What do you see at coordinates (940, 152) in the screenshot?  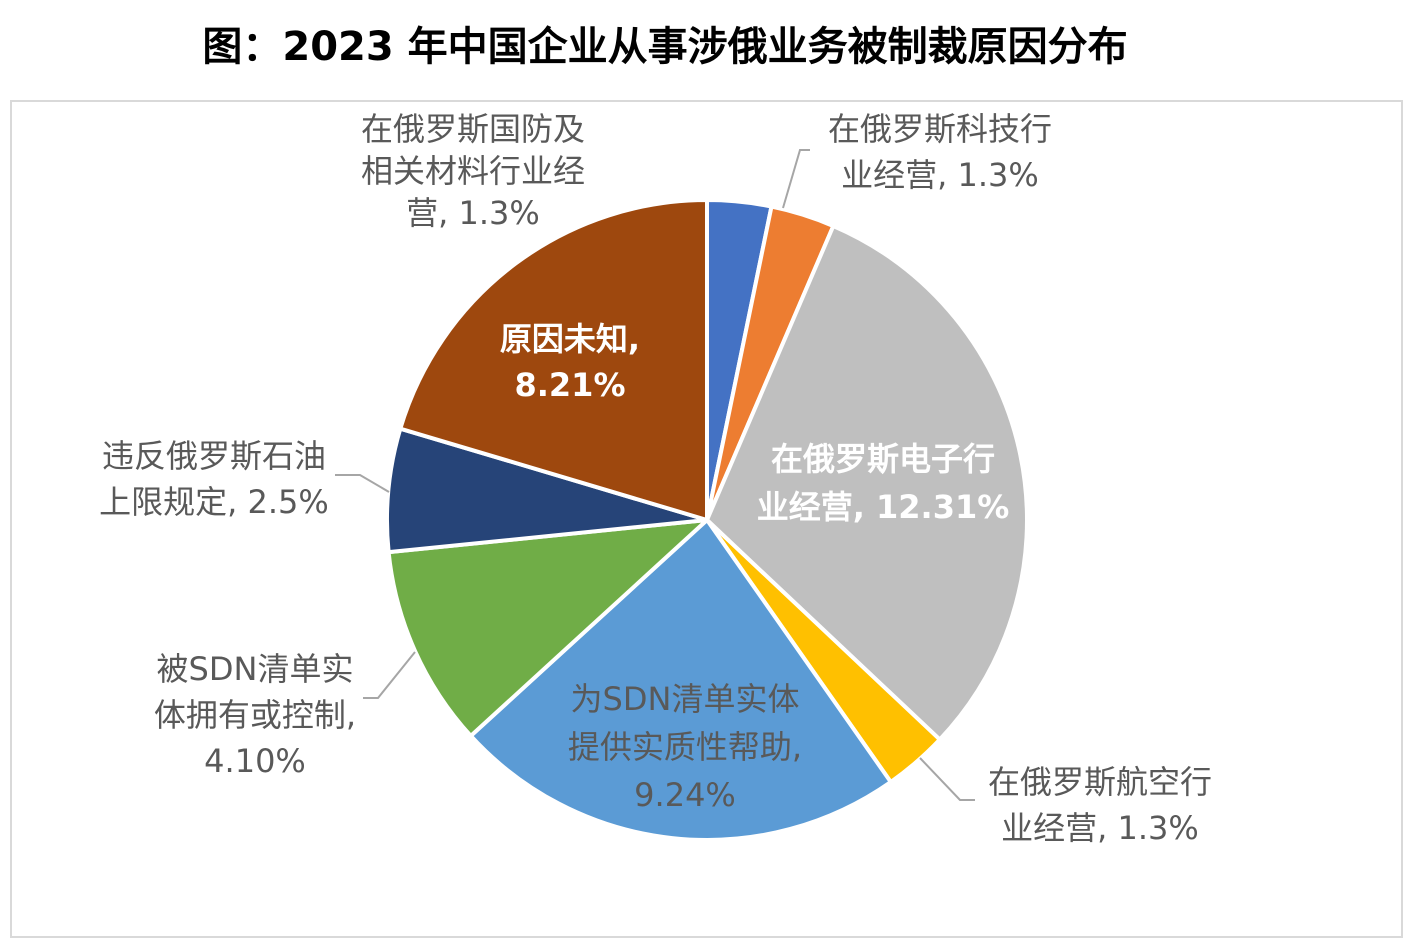 I see `slice-data-label: 在俄罗斯科技行业经营, 1.3%` at bounding box center [940, 152].